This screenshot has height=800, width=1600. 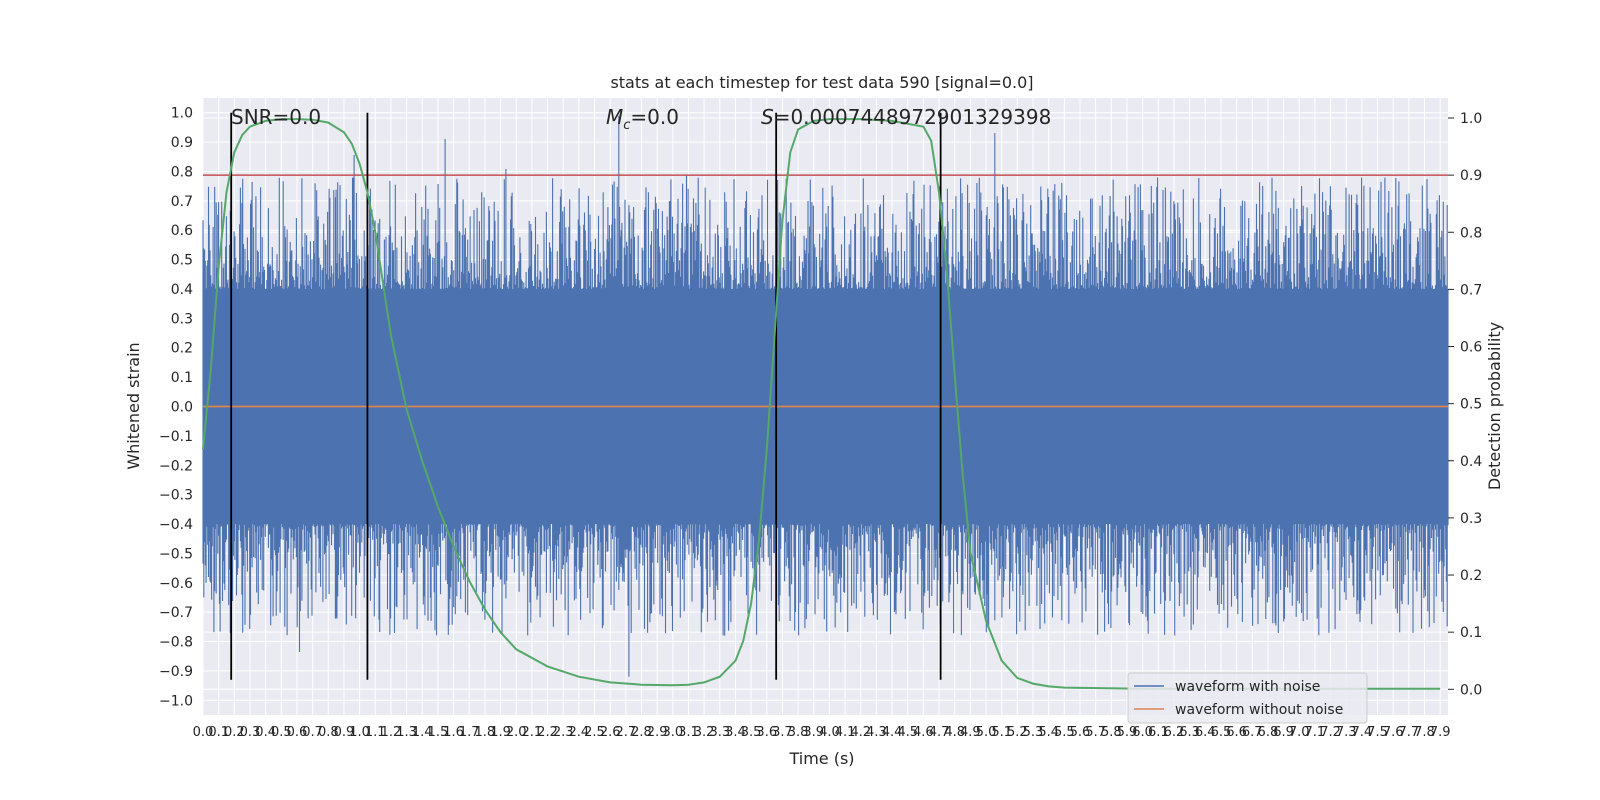 I want to click on x-tick-label: 6.6, so click(x=1236, y=732).